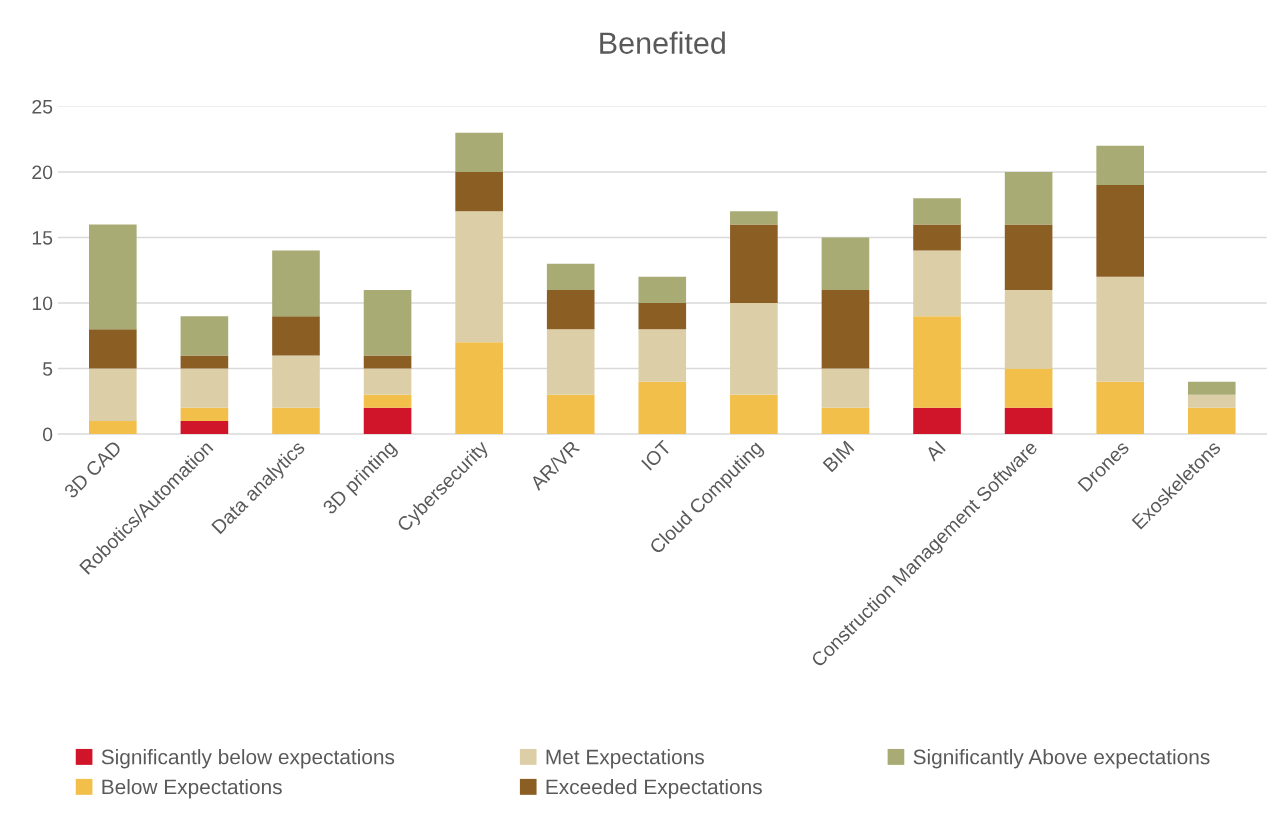 The image size is (1286, 838). Describe the element at coordinates (42, 106) in the screenshot. I see `y-tick-label: 25` at that location.